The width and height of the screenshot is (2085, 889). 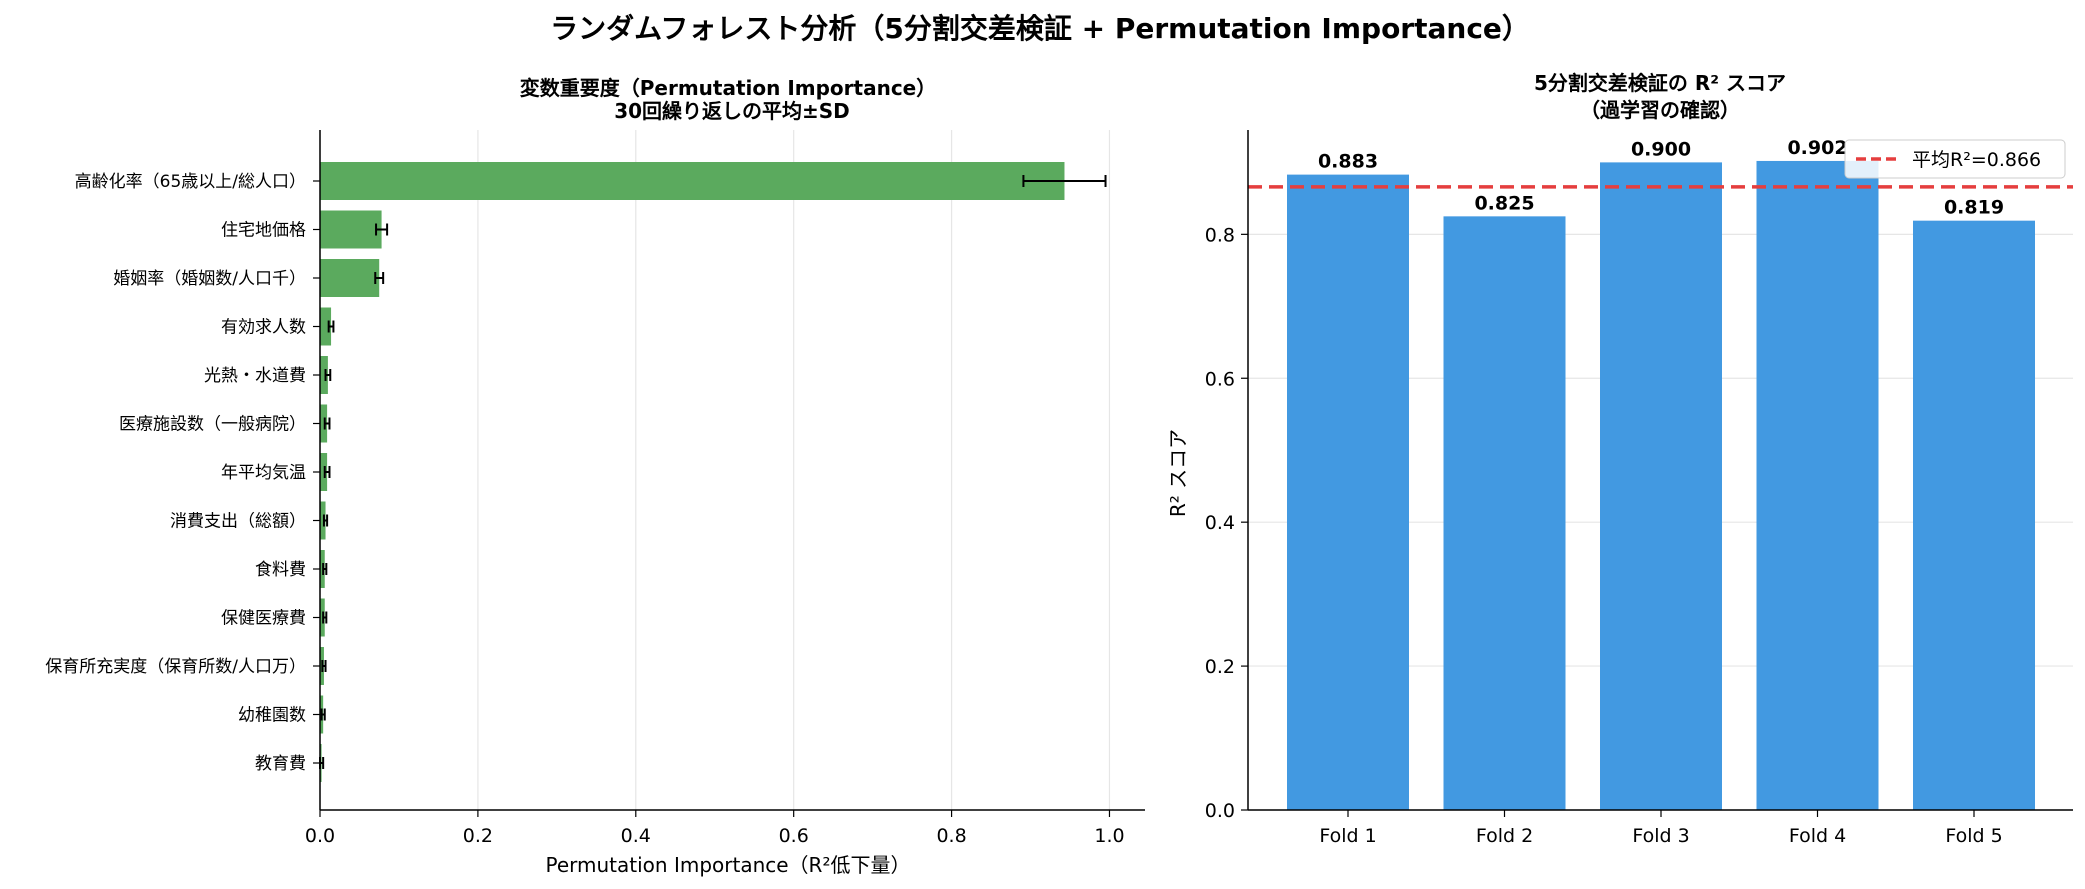 What do you see at coordinates (1973, 836) in the screenshot?
I see `cv-x-tick-label: Fold 5` at bounding box center [1973, 836].